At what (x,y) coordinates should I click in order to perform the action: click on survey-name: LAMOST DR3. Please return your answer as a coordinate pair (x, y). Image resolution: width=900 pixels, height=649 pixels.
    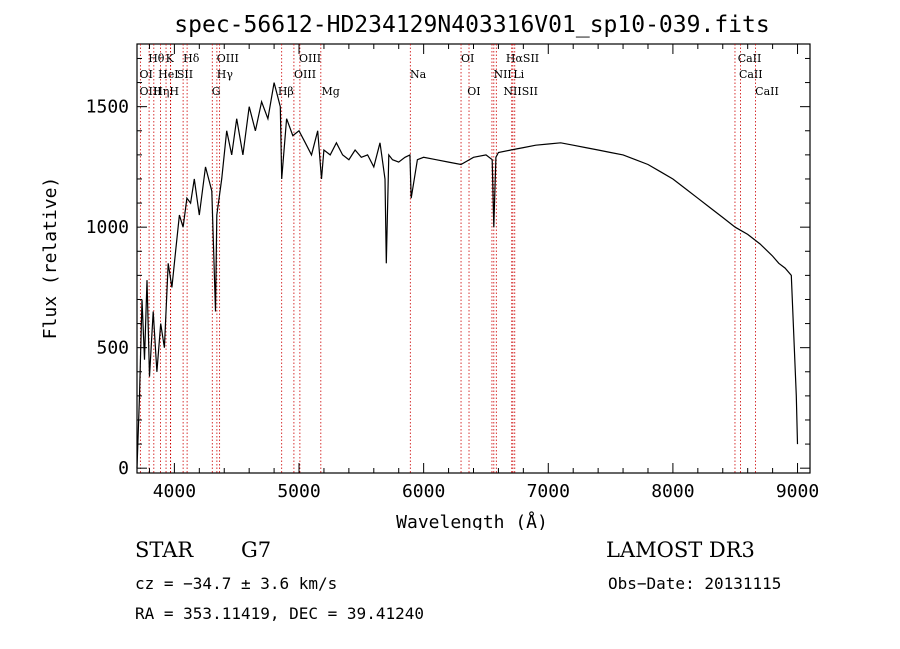
    Looking at the image, I should click on (680, 550).